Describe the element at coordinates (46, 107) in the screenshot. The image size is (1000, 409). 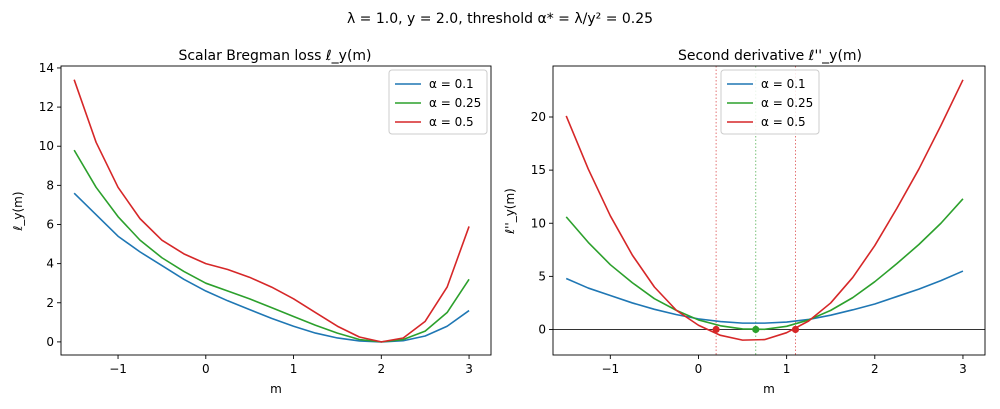
I see `bregman-loss-ytick-label: 12` at that location.